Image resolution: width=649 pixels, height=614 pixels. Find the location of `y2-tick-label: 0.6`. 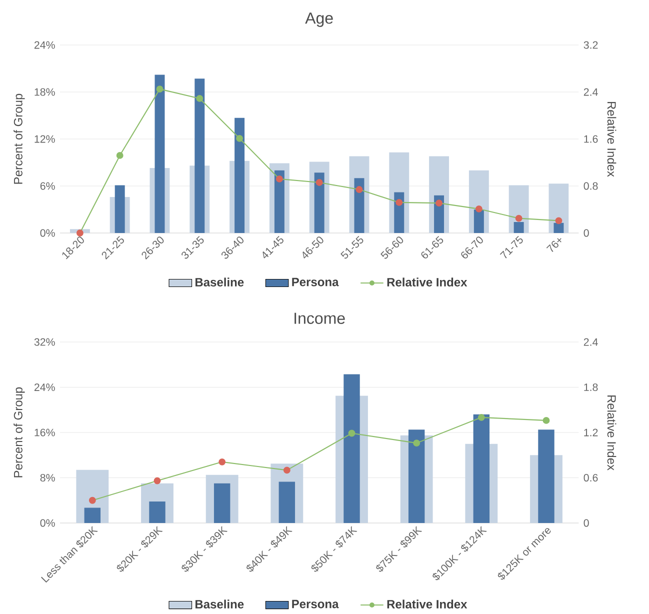

y2-tick-label: 0.6 is located at coordinates (591, 478).